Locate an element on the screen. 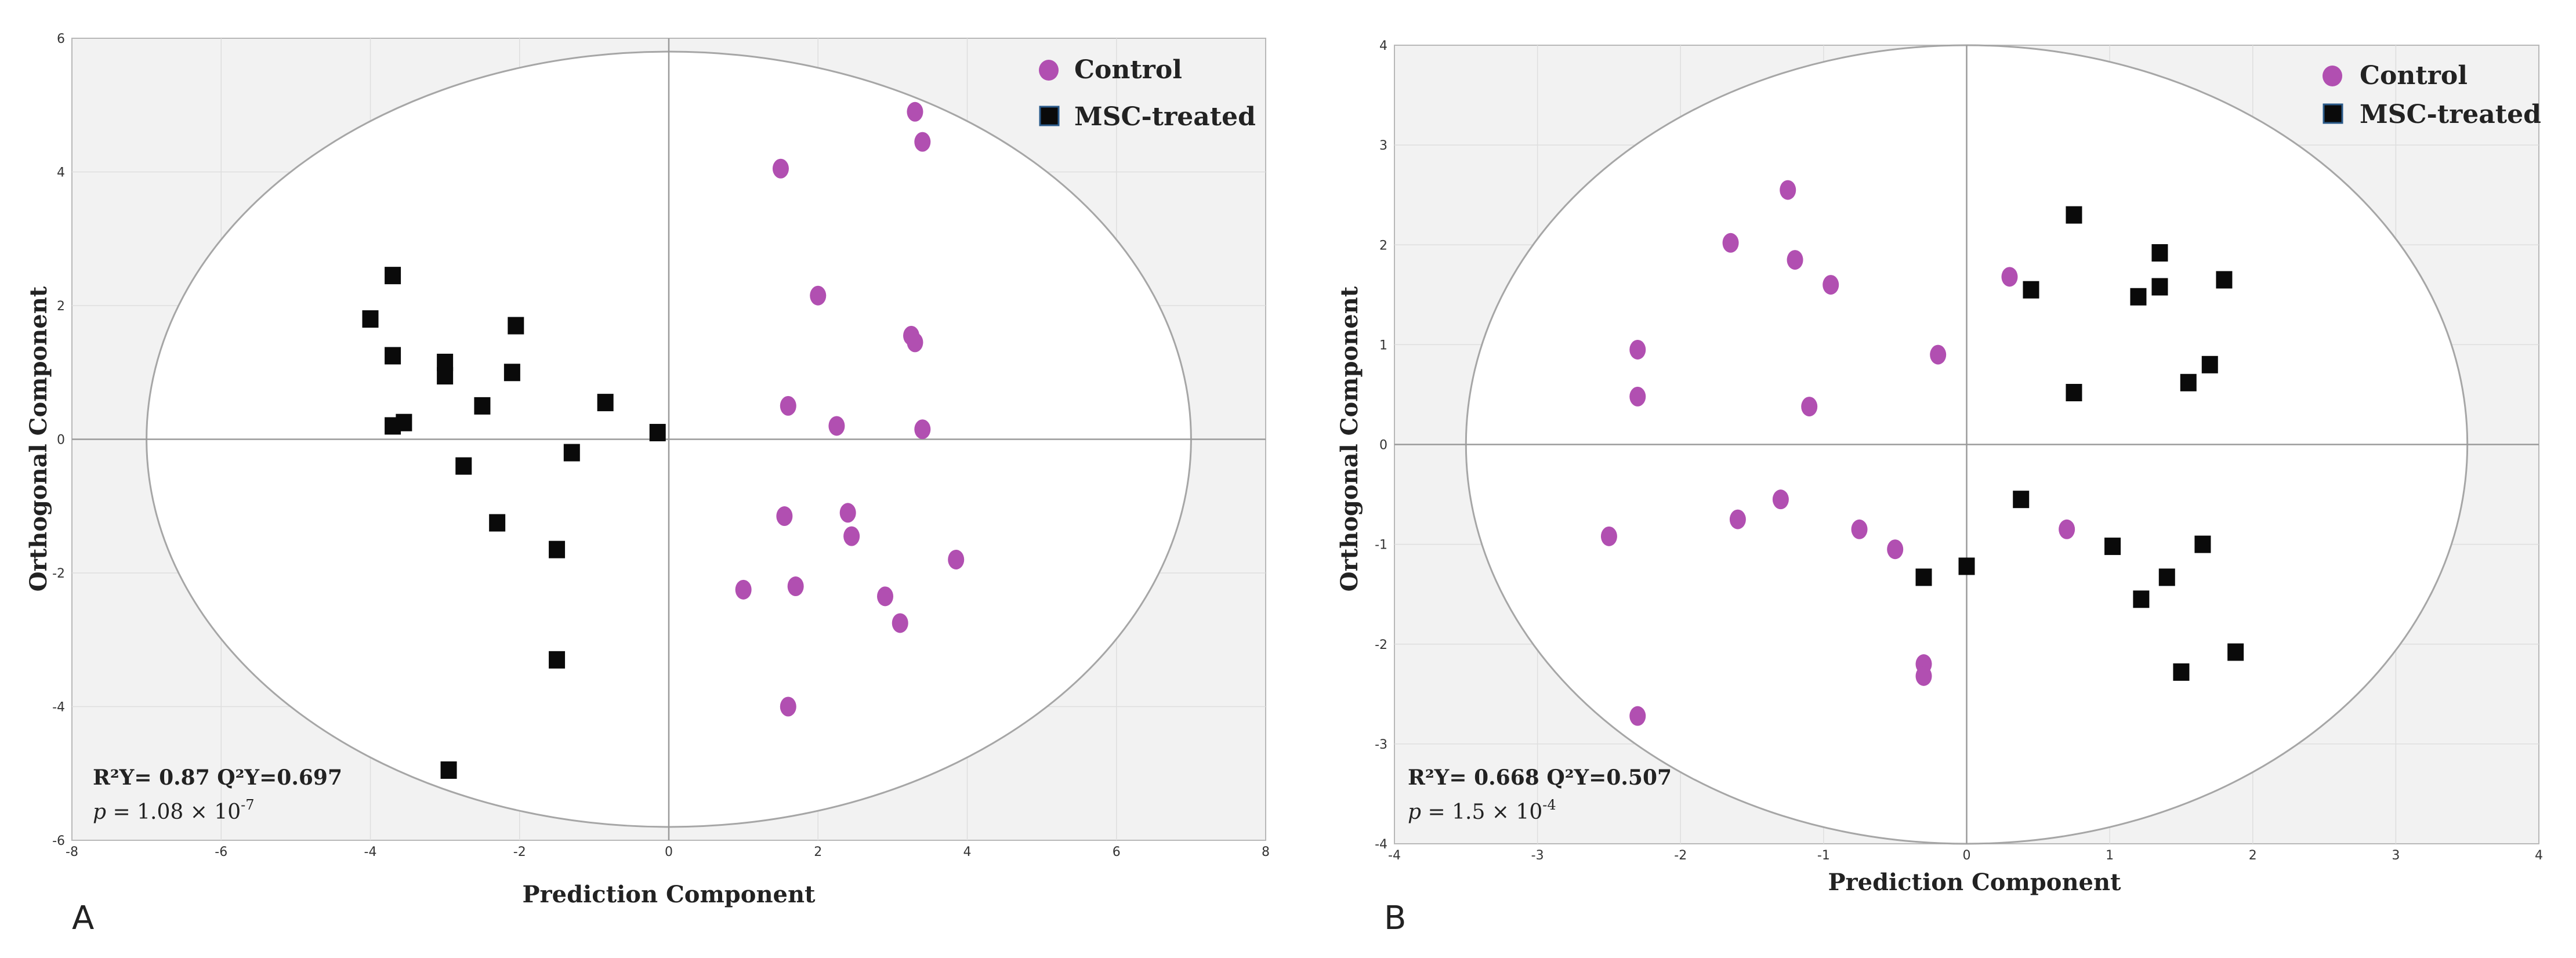 The image size is (2576, 958). legend-label-msc-treated-b: MSC-treated is located at coordinates (2451, 114).